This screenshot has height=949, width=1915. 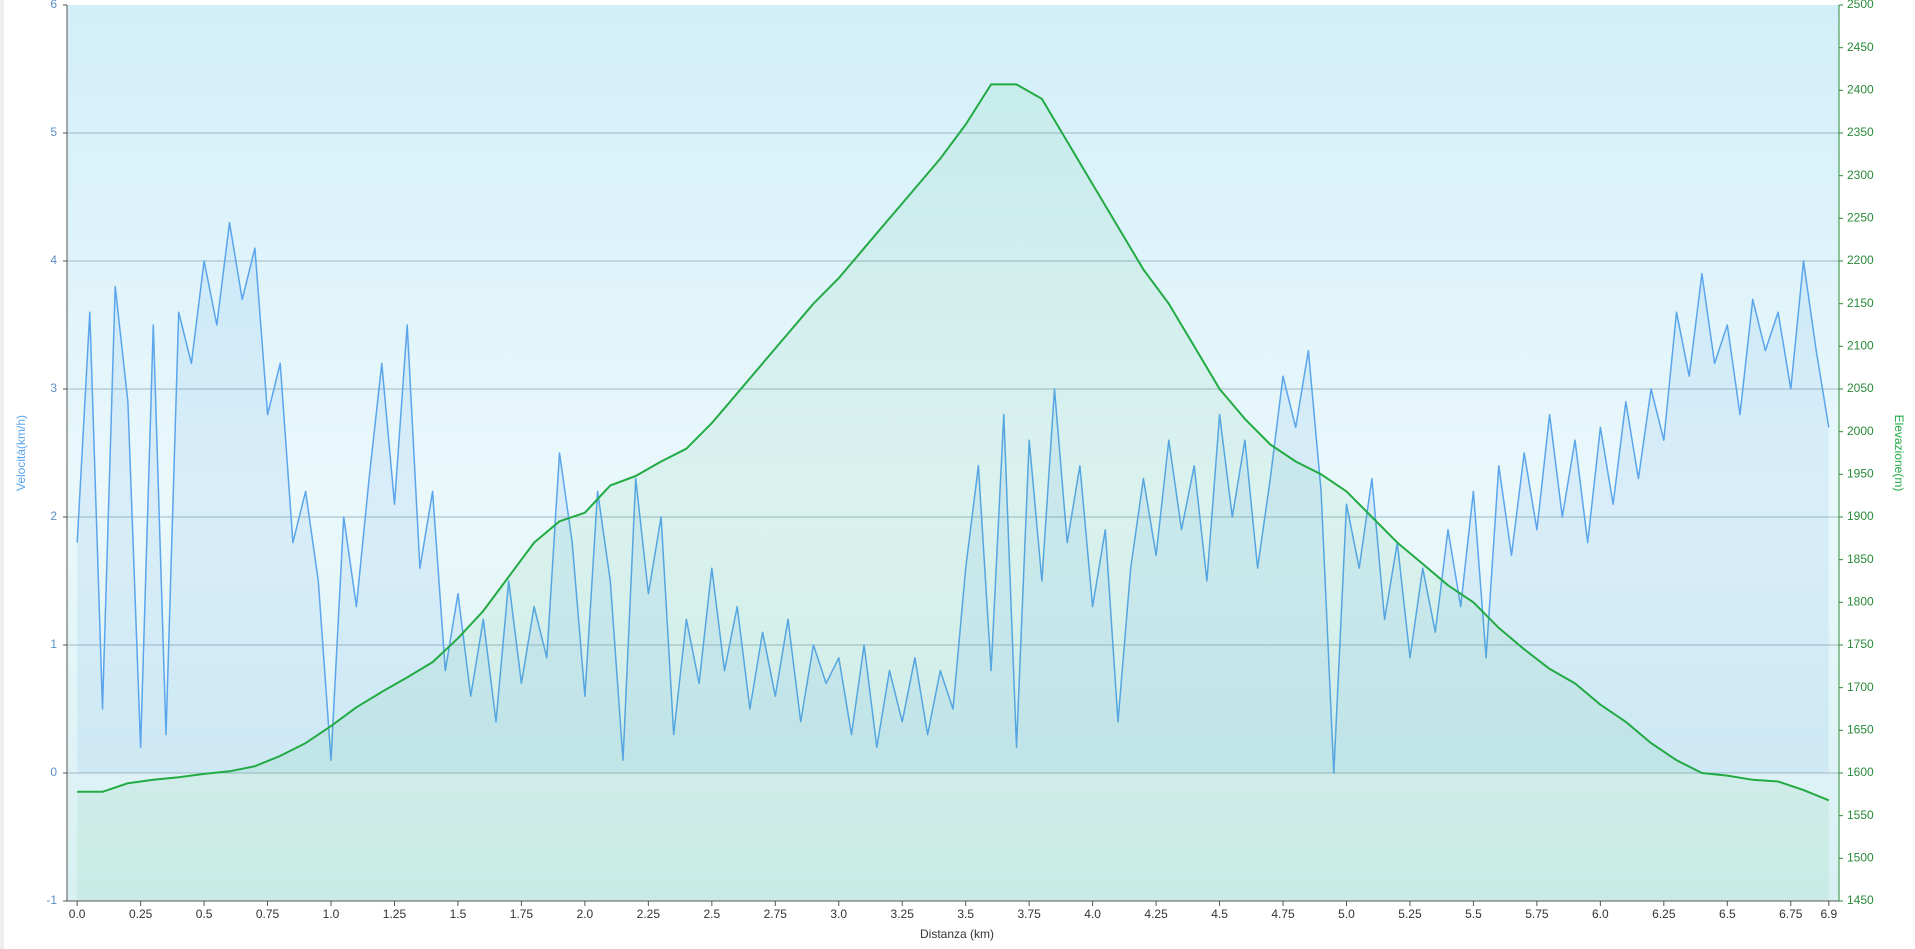 I want to click on y2-tick-label: 2100, so click(x=1860, y=346).